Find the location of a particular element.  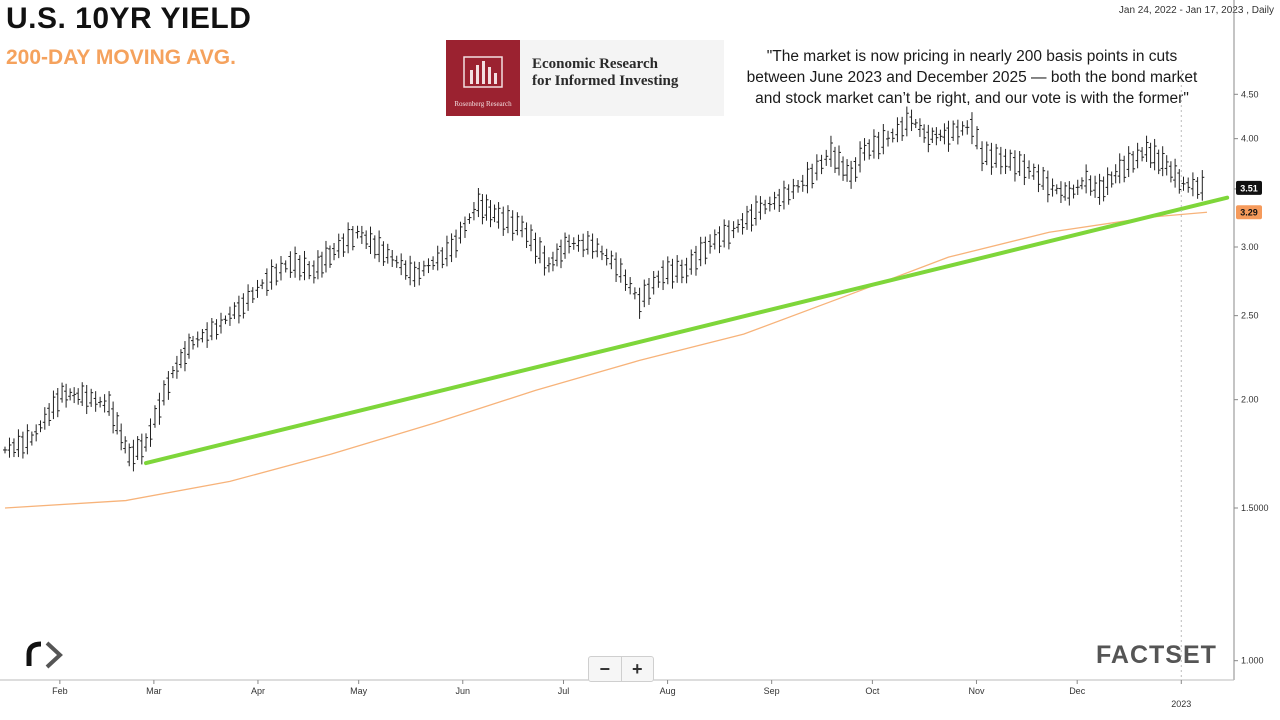

last-price-badge: 3.51 is located at coordinates (1249, 187).